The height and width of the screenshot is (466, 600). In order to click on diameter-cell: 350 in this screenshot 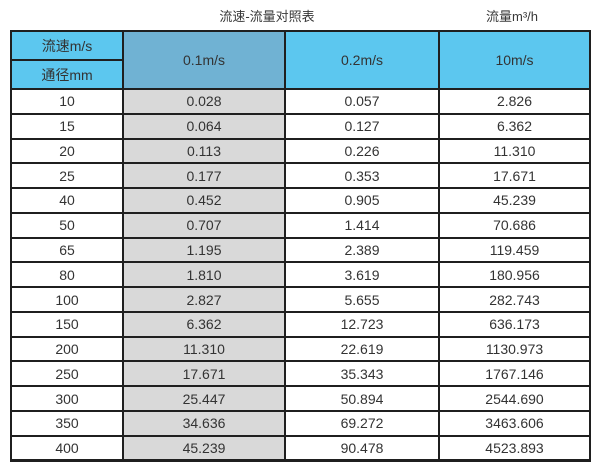, I will do `click(67, 423)`.